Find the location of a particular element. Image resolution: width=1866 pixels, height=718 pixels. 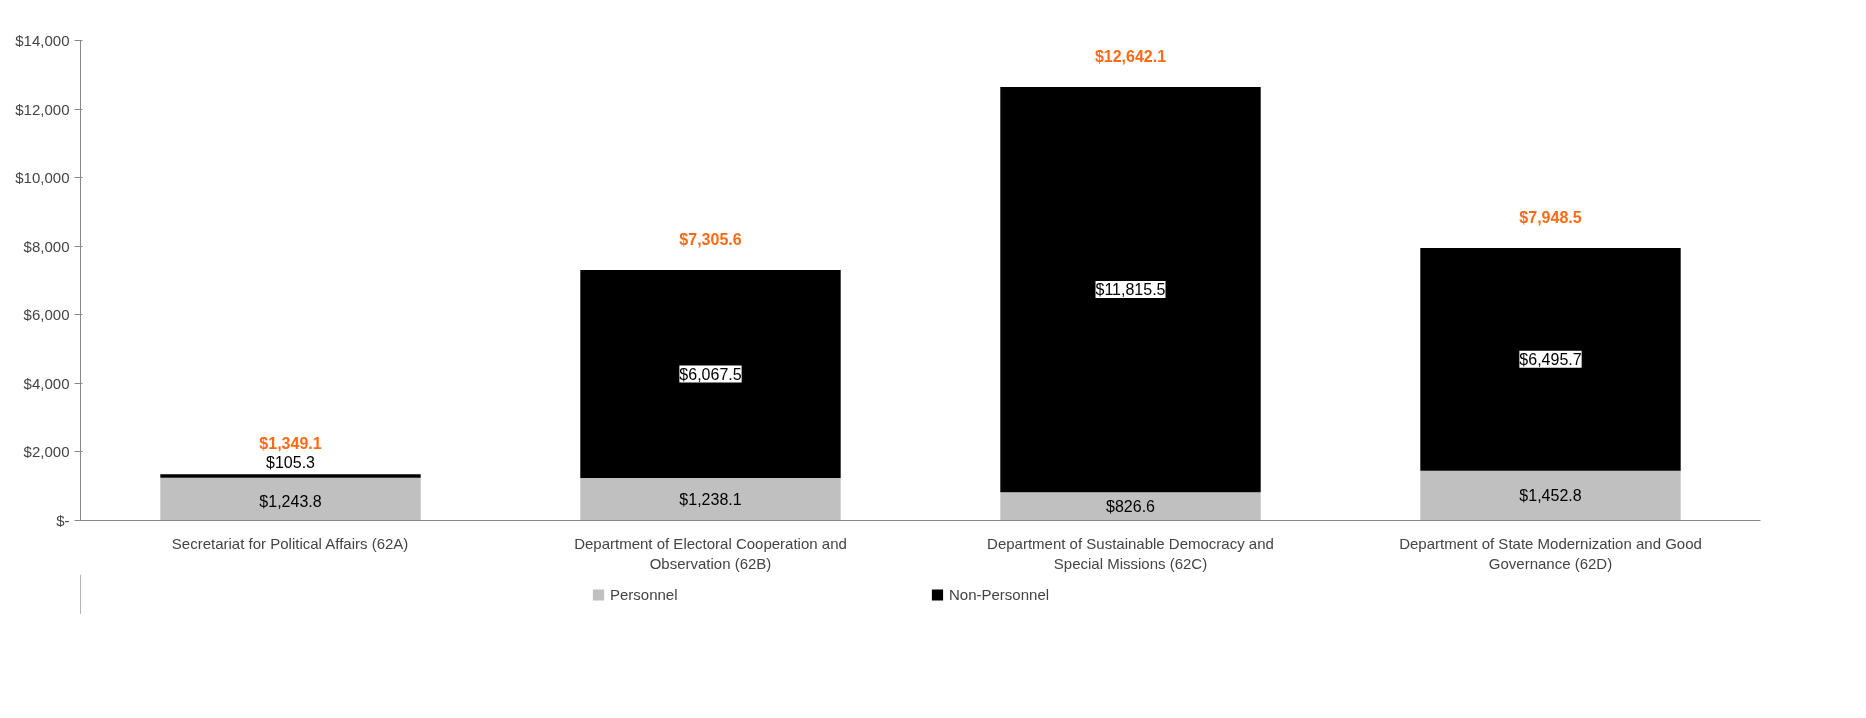

data-label: $826.6 is located at coordinates (1131, 506).